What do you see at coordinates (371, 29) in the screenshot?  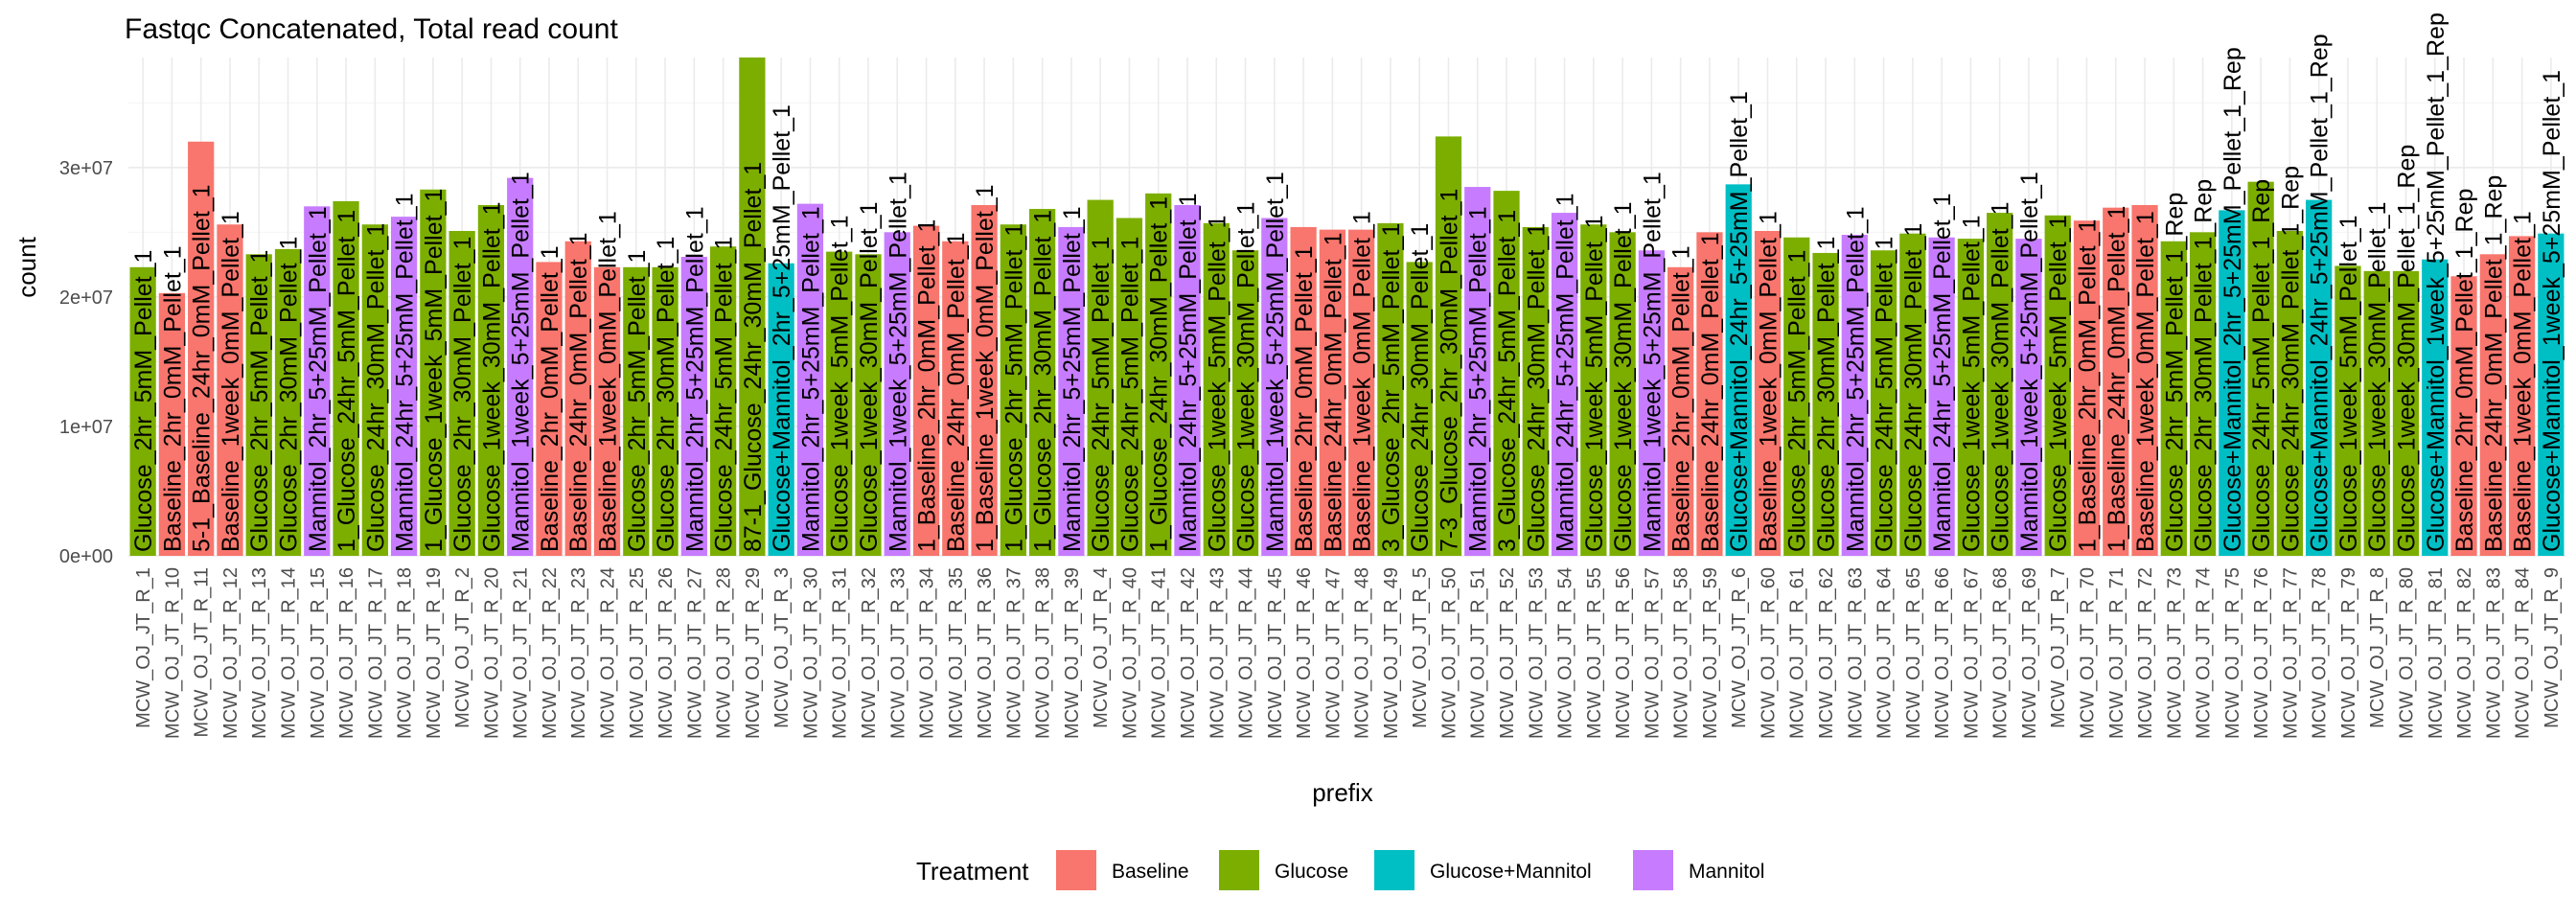 I see `chart-title: Fastqc Concatenated, Total read count` at bounding box center [371, 29].